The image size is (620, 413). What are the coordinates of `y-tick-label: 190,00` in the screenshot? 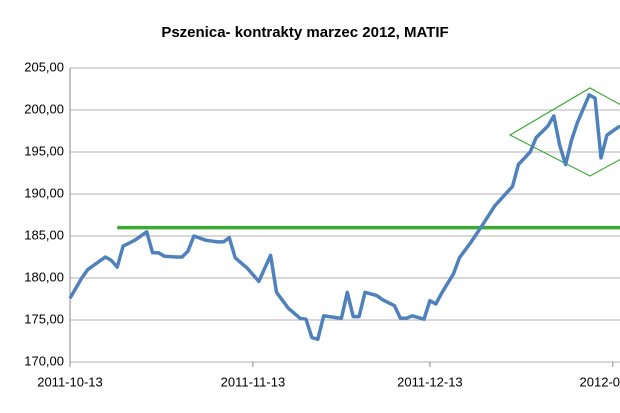 It's located at (44, 192).